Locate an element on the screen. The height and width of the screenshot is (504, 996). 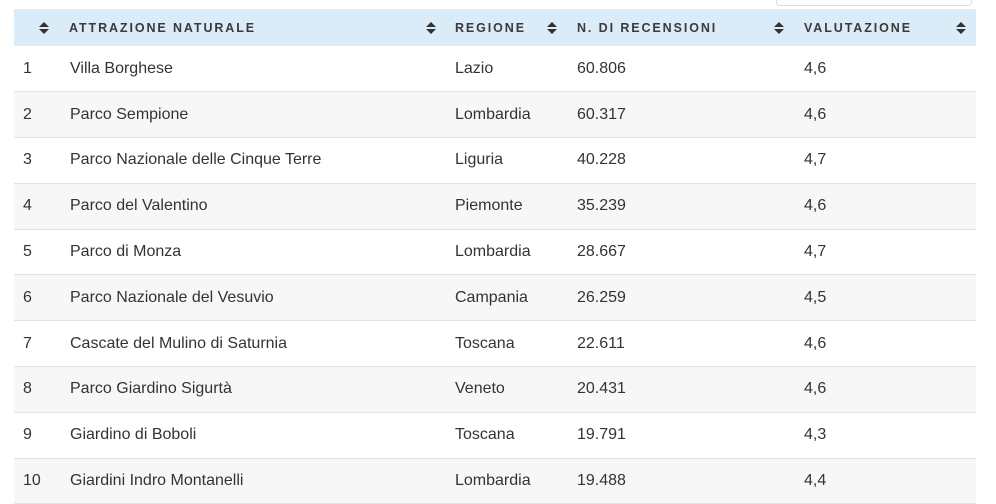
attraction-cell: Parco Nazionale del Vesuvio is located at coordinates (172, 297).